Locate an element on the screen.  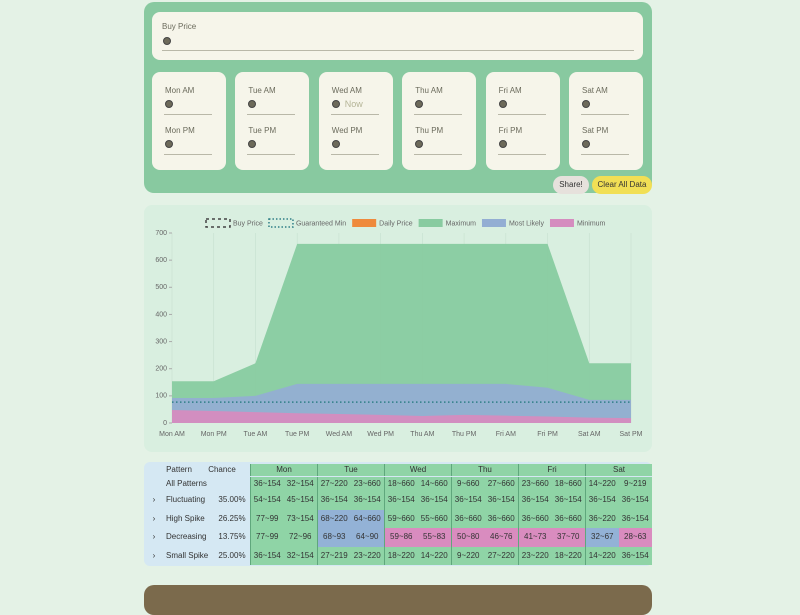
header-cell: Chance is located at coordinates (222, 469).